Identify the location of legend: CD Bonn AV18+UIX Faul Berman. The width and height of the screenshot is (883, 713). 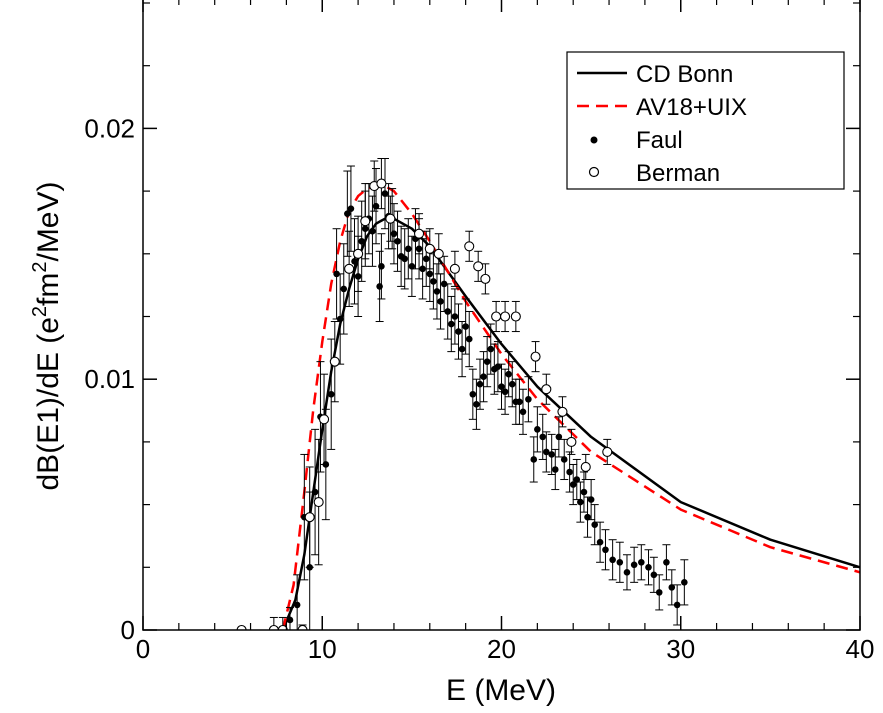
(705, 120).